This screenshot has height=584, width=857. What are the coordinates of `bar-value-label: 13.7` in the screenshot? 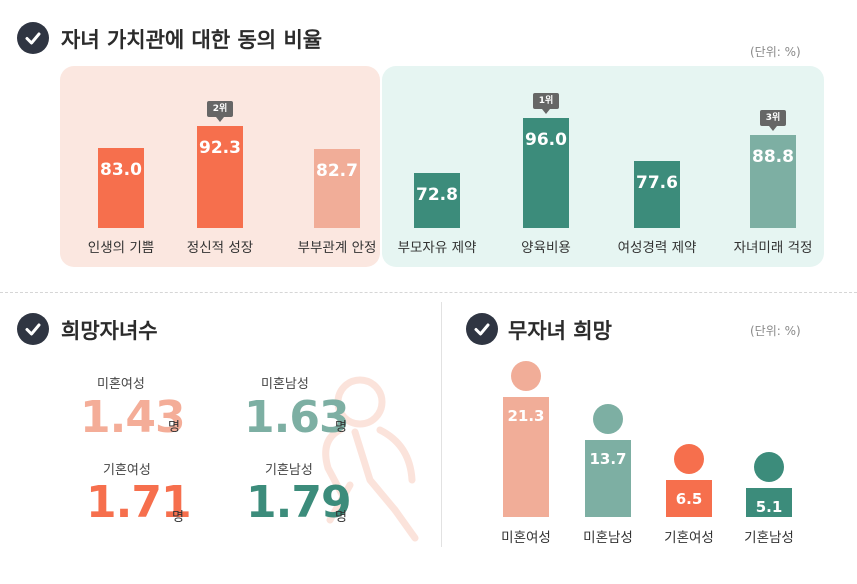 It's located at (608, 458).